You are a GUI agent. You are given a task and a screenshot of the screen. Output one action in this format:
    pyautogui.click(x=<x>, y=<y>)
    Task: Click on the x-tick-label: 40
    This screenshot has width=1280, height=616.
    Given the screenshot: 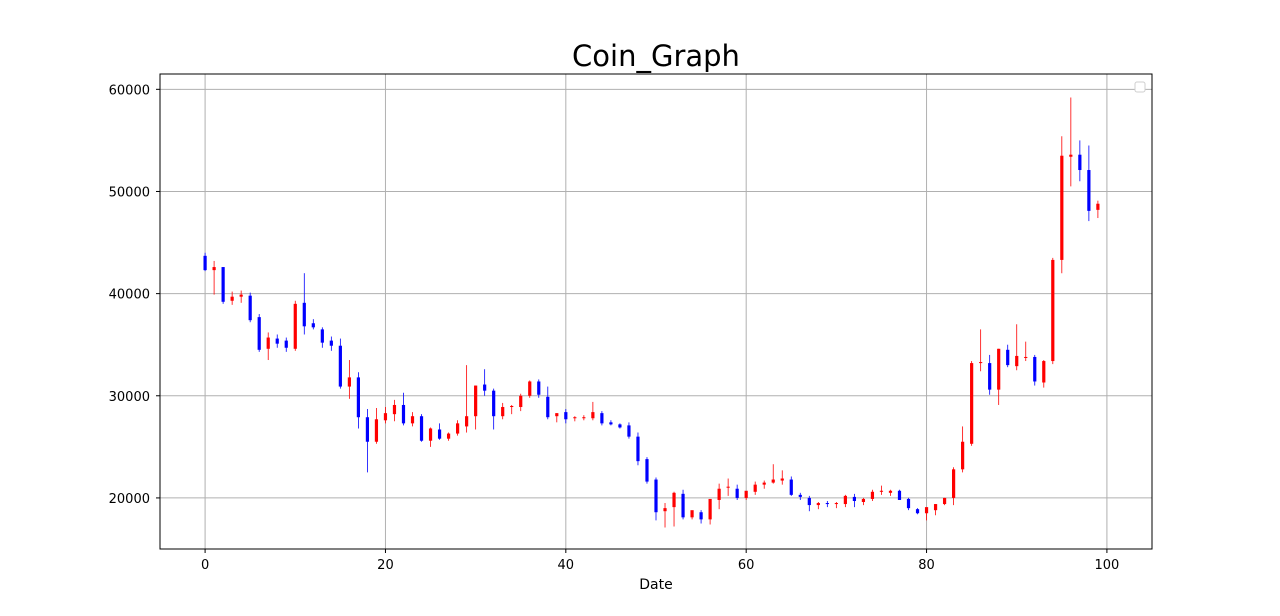 What is the action you would take?
    pyautogui.click(x=566, y=565)
    